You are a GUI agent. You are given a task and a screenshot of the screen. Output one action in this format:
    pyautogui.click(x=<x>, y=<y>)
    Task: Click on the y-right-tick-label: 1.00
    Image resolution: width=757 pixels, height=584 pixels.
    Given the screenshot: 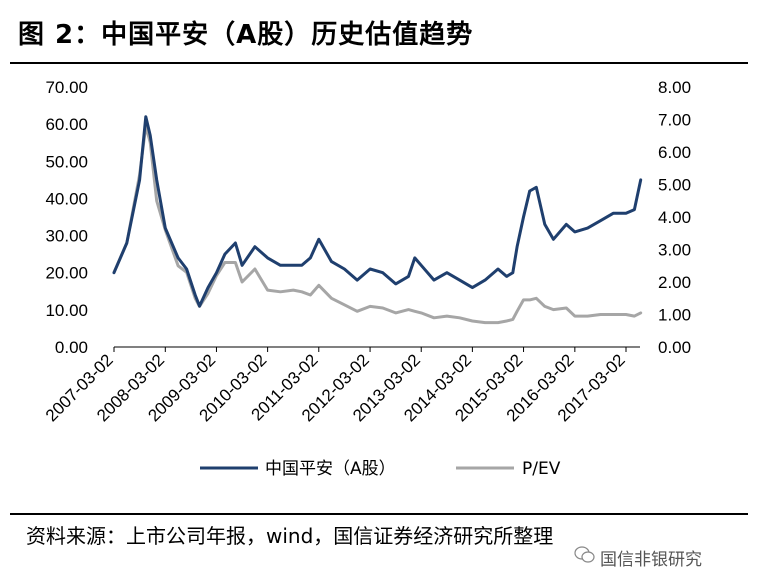 What is the action you would take?
    pyautogui.click(x=674, y=315)
    